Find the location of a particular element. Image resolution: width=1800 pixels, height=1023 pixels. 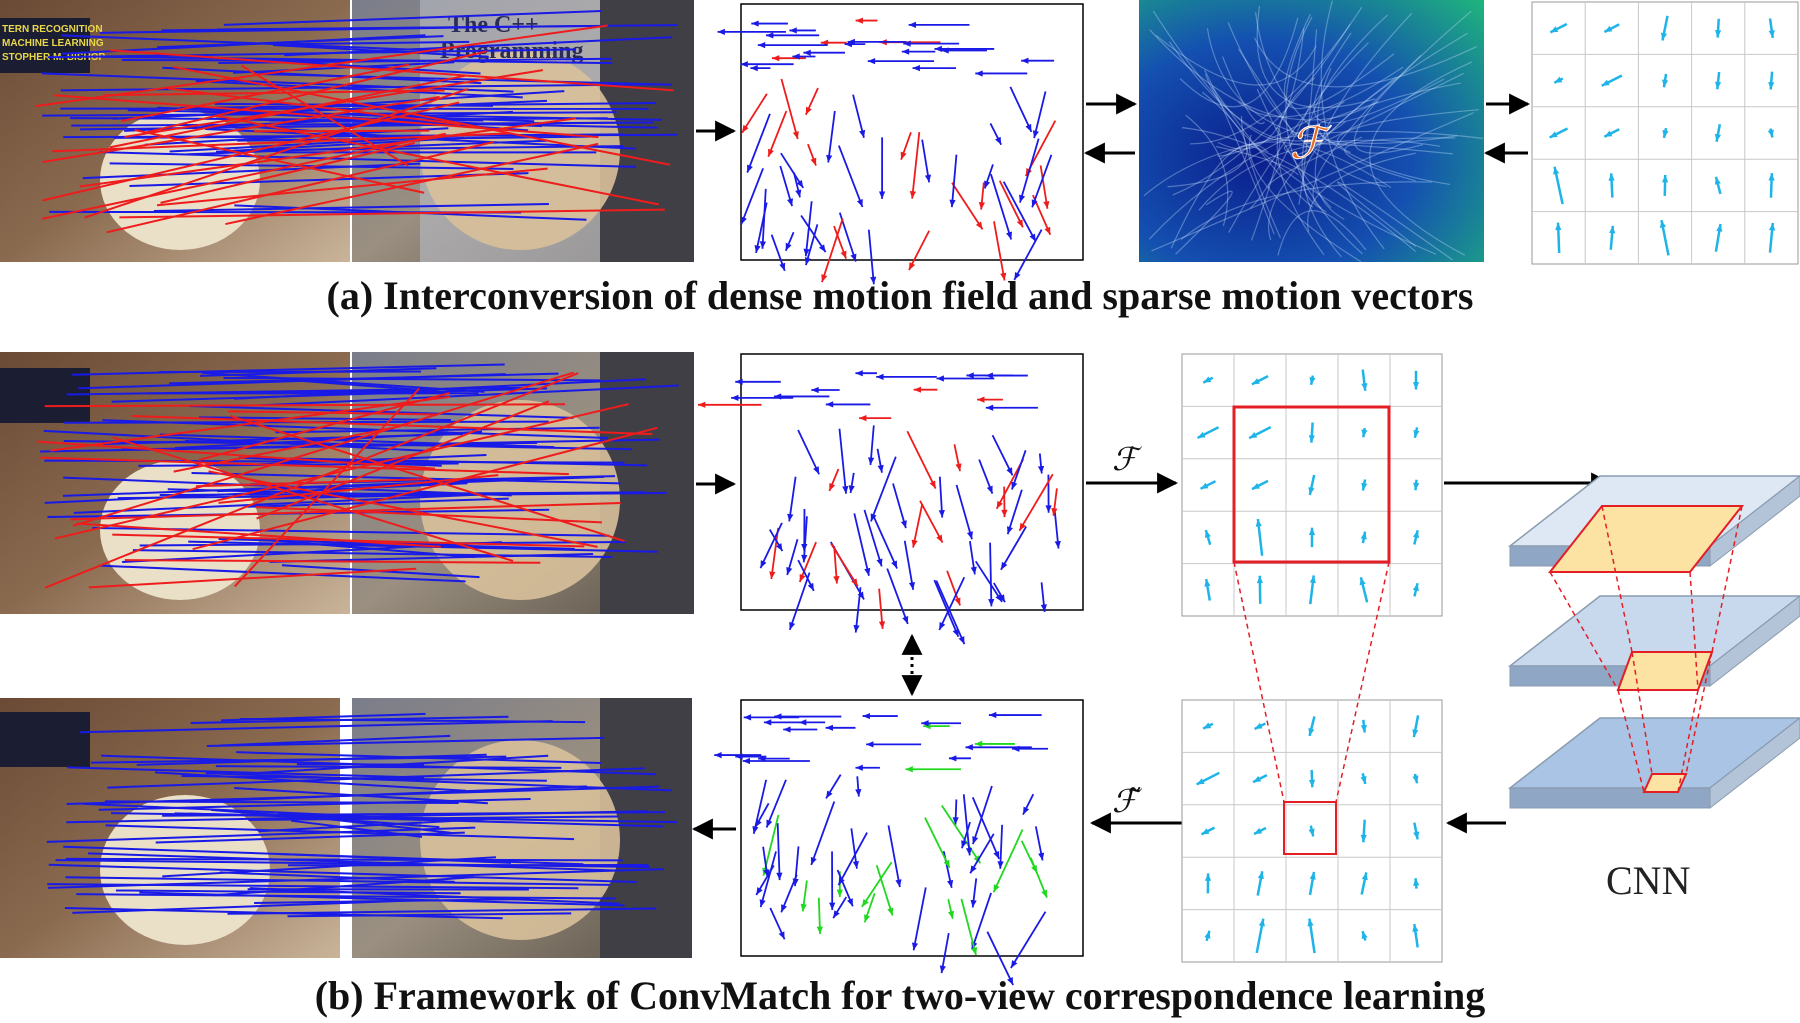

book-left-line-1: TERN RECOGNITION is located at coordinates (52, 29).